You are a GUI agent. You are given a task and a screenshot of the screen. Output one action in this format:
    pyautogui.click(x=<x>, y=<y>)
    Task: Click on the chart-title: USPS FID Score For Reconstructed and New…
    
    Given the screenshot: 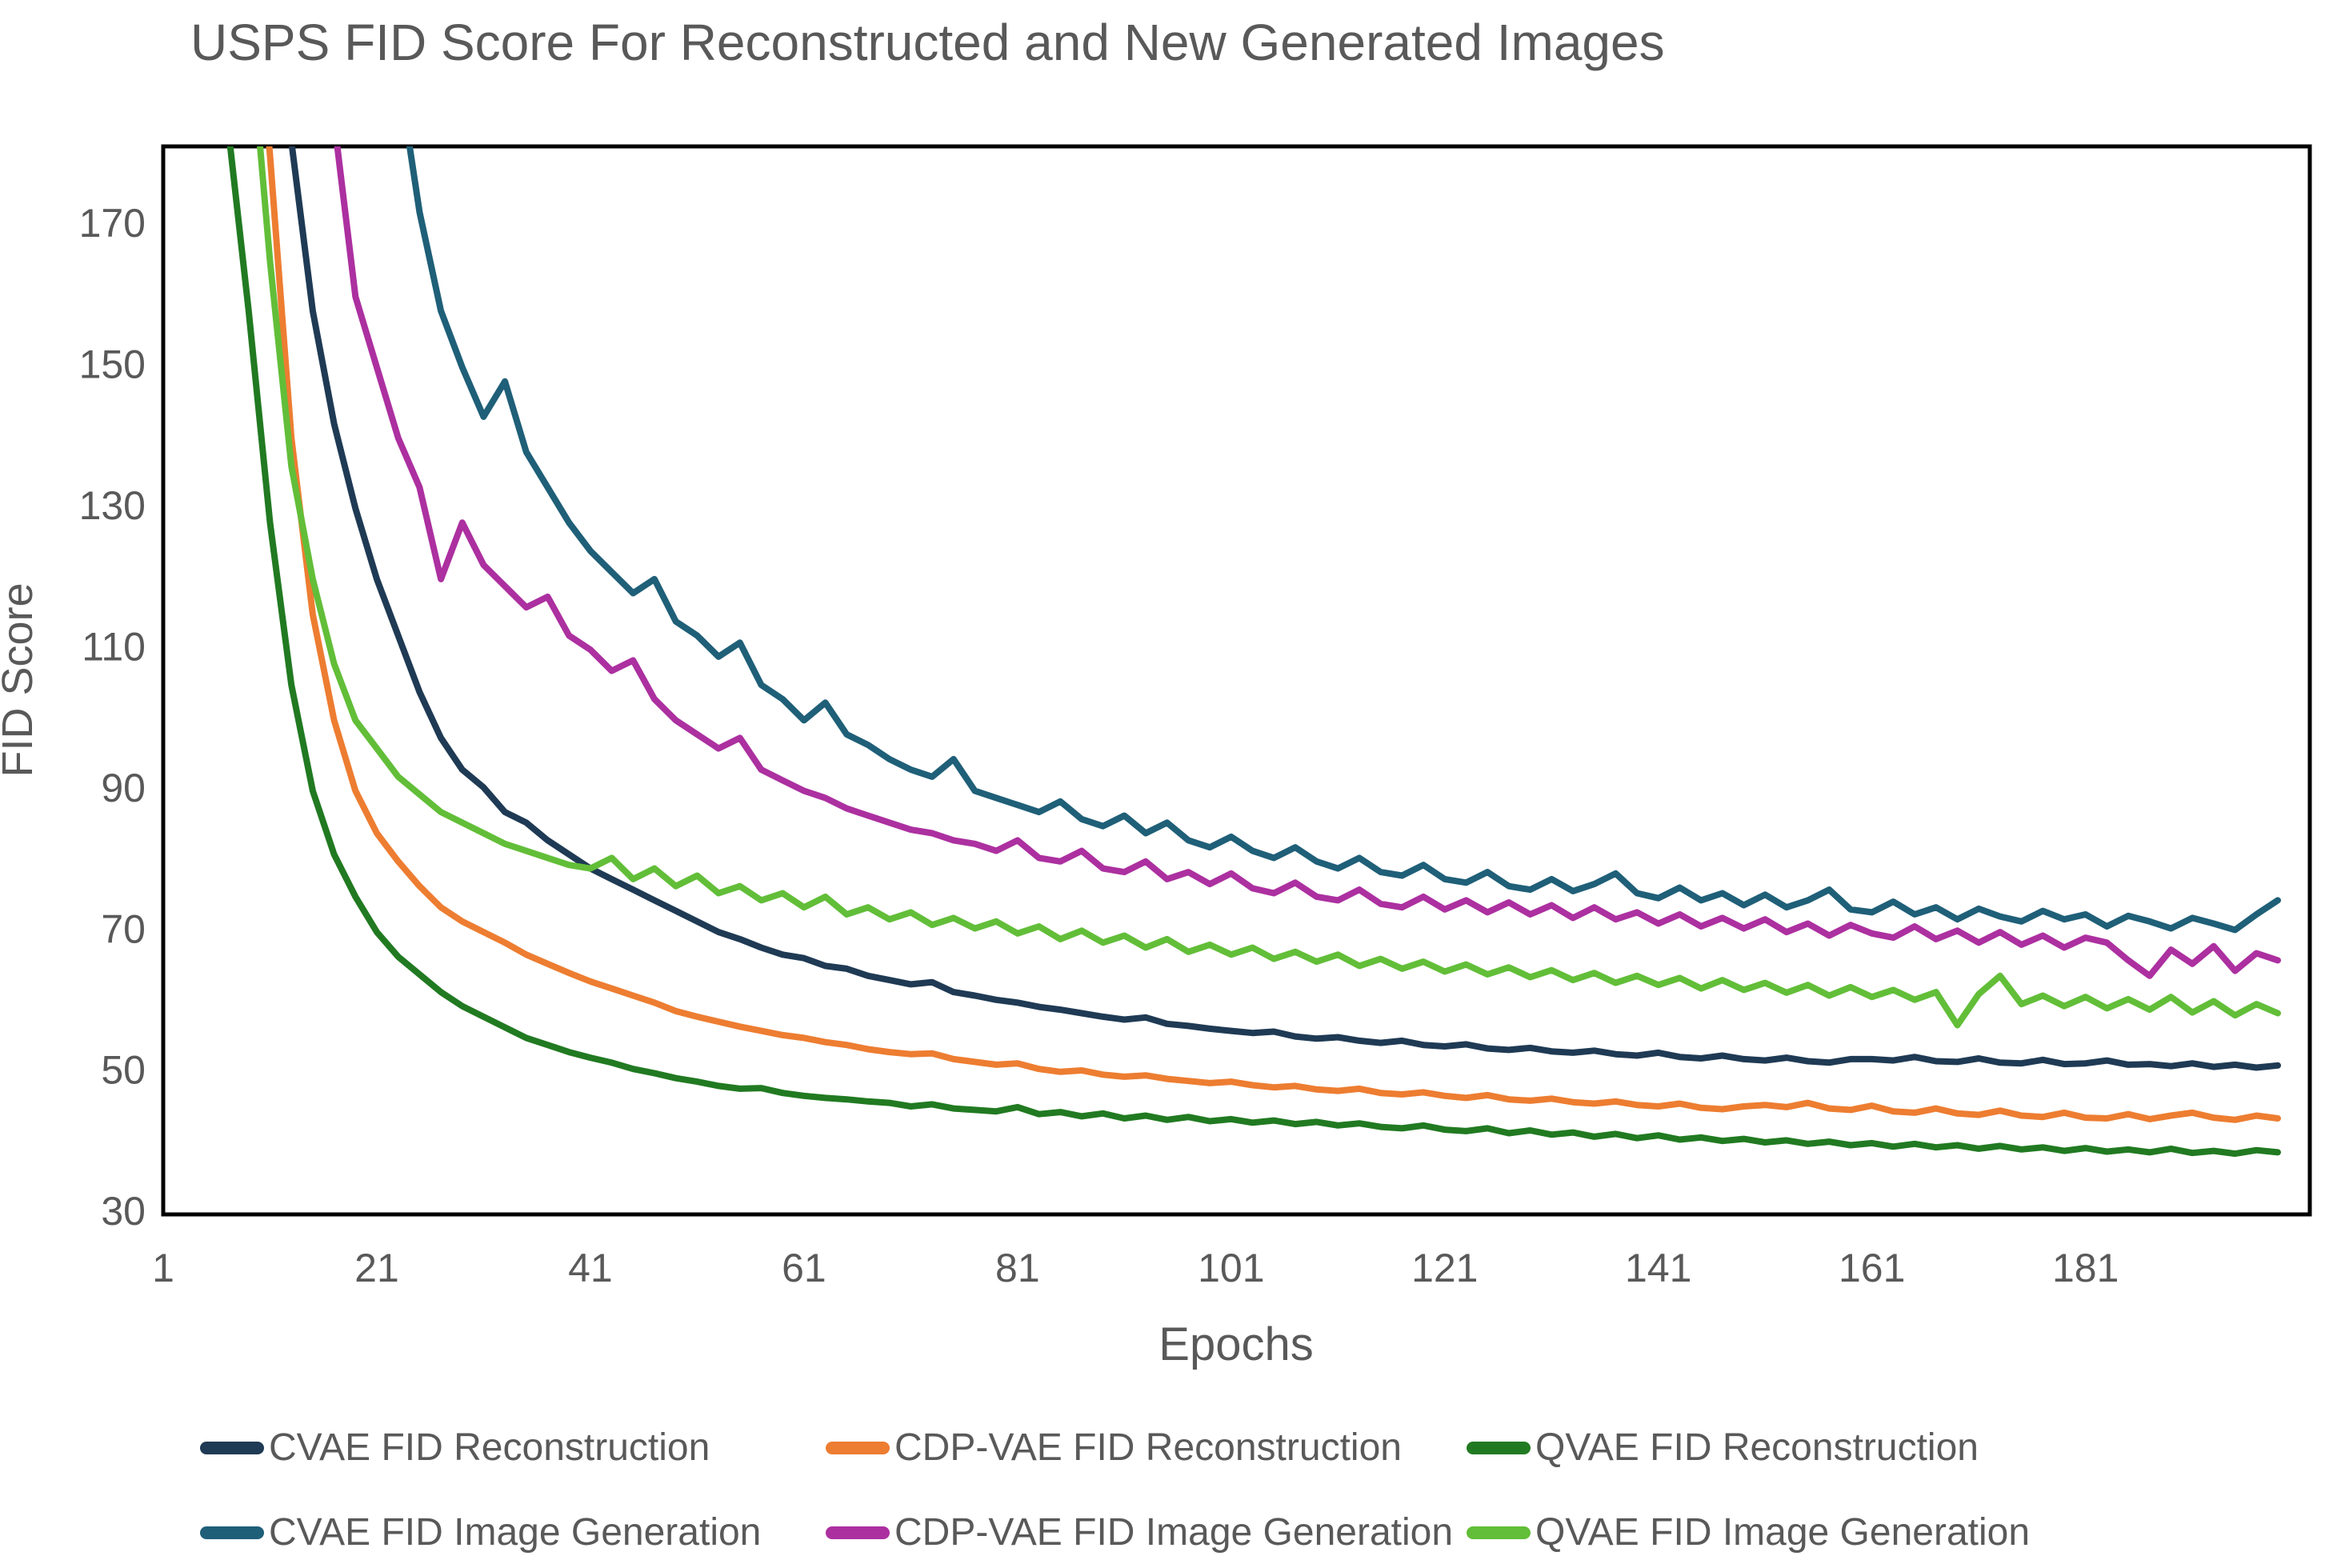 What is the action you would take?
    pyautogui.click(x=928, y=42)
    